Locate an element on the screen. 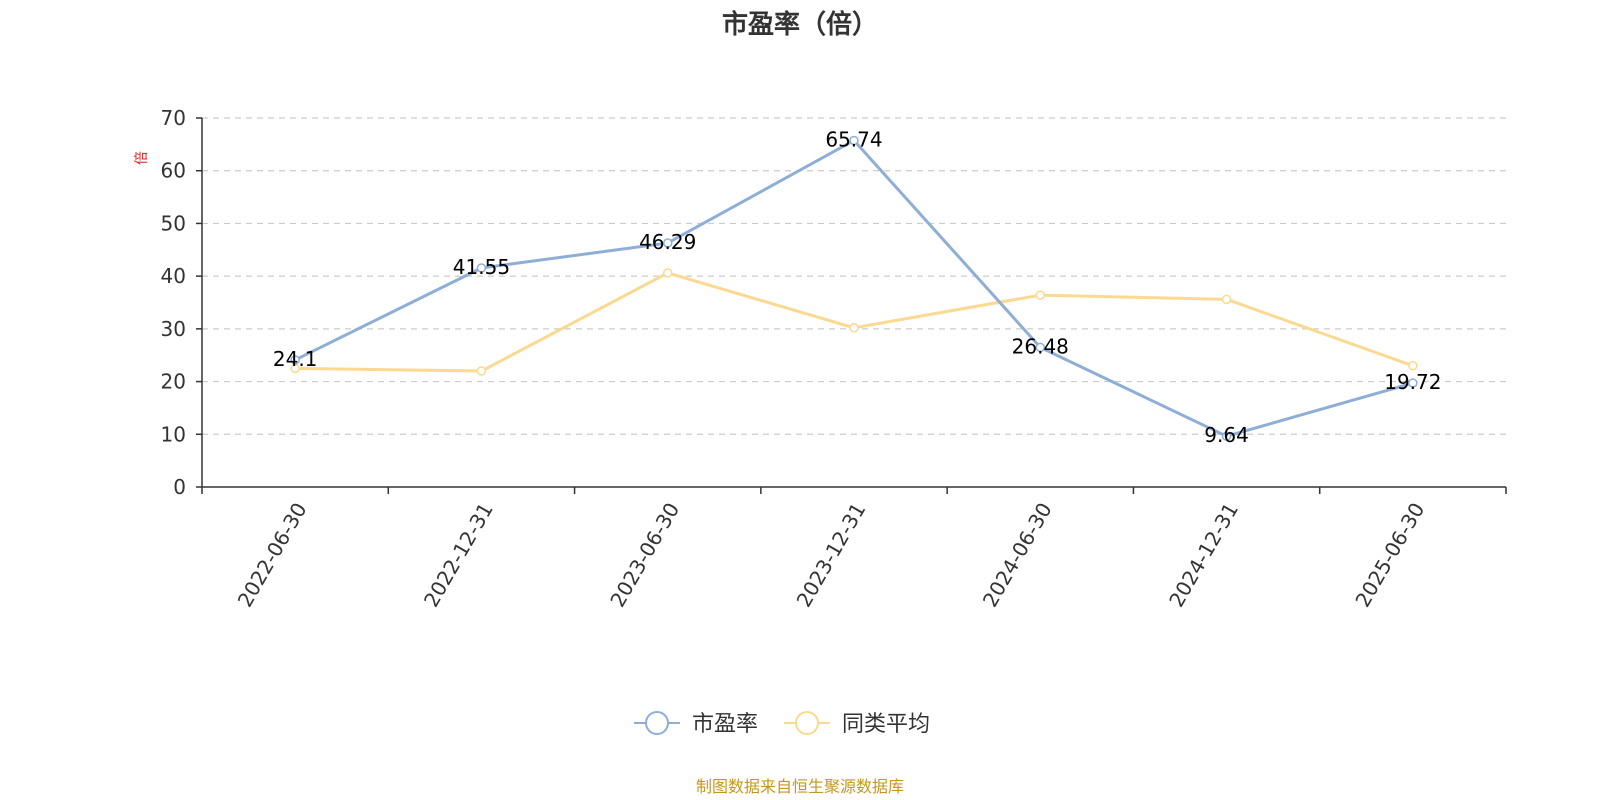  legend: 市盈率 同类平均 is located at coordinates (782, 724).